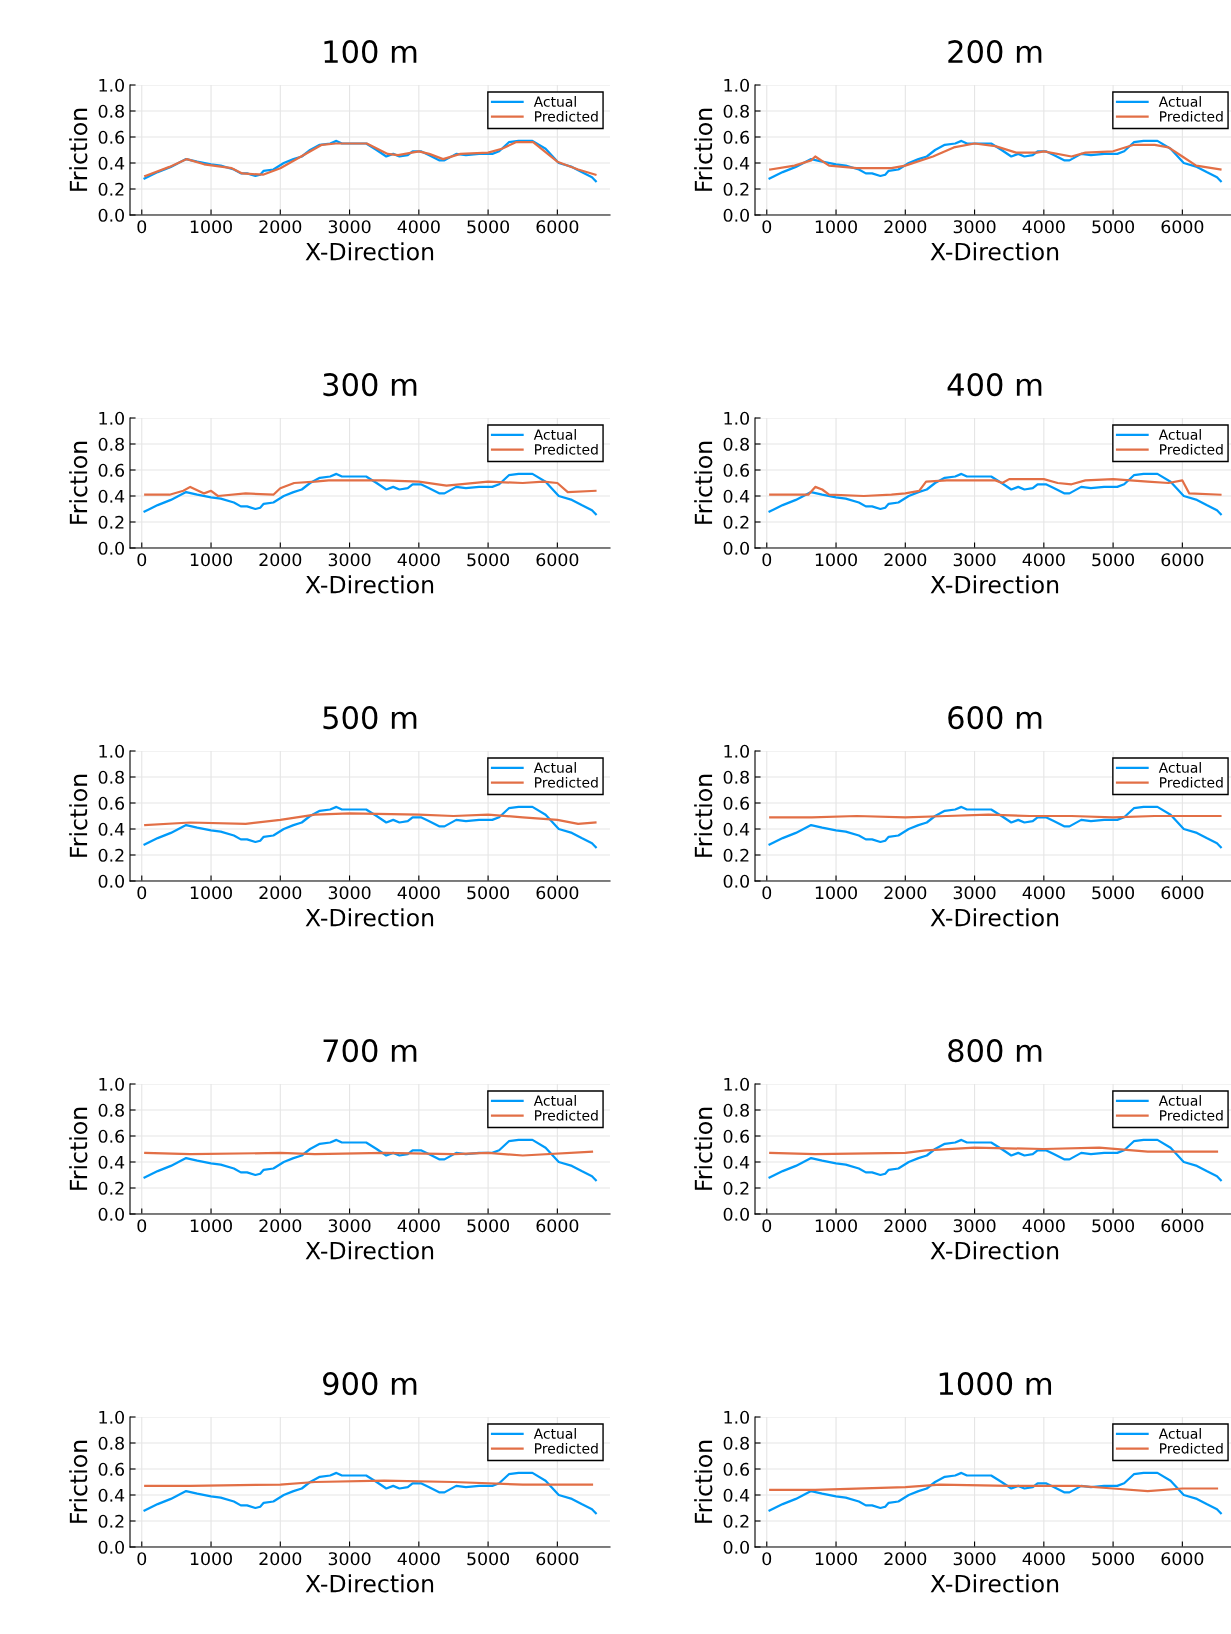 The height and width of the screenshot is (1634, 1231). What do you see at coordinates (995, 1051) in the screenshot?
I see `chart-title: 800 m` at bounding box center [995, 1051].